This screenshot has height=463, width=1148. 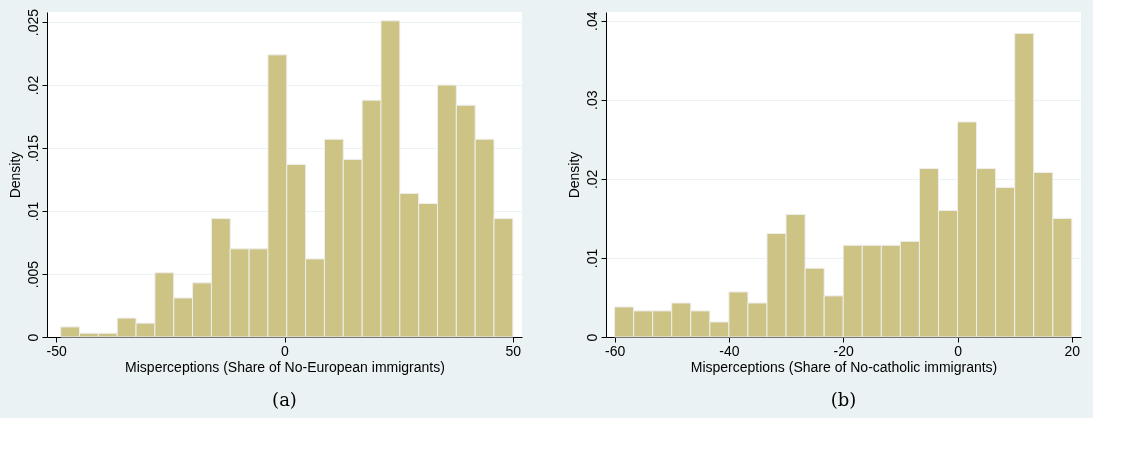 What do you see at coordinates (844, 350) in the screenshot?
I see `x-tick-label: -20` at bounding box center [844, 350].